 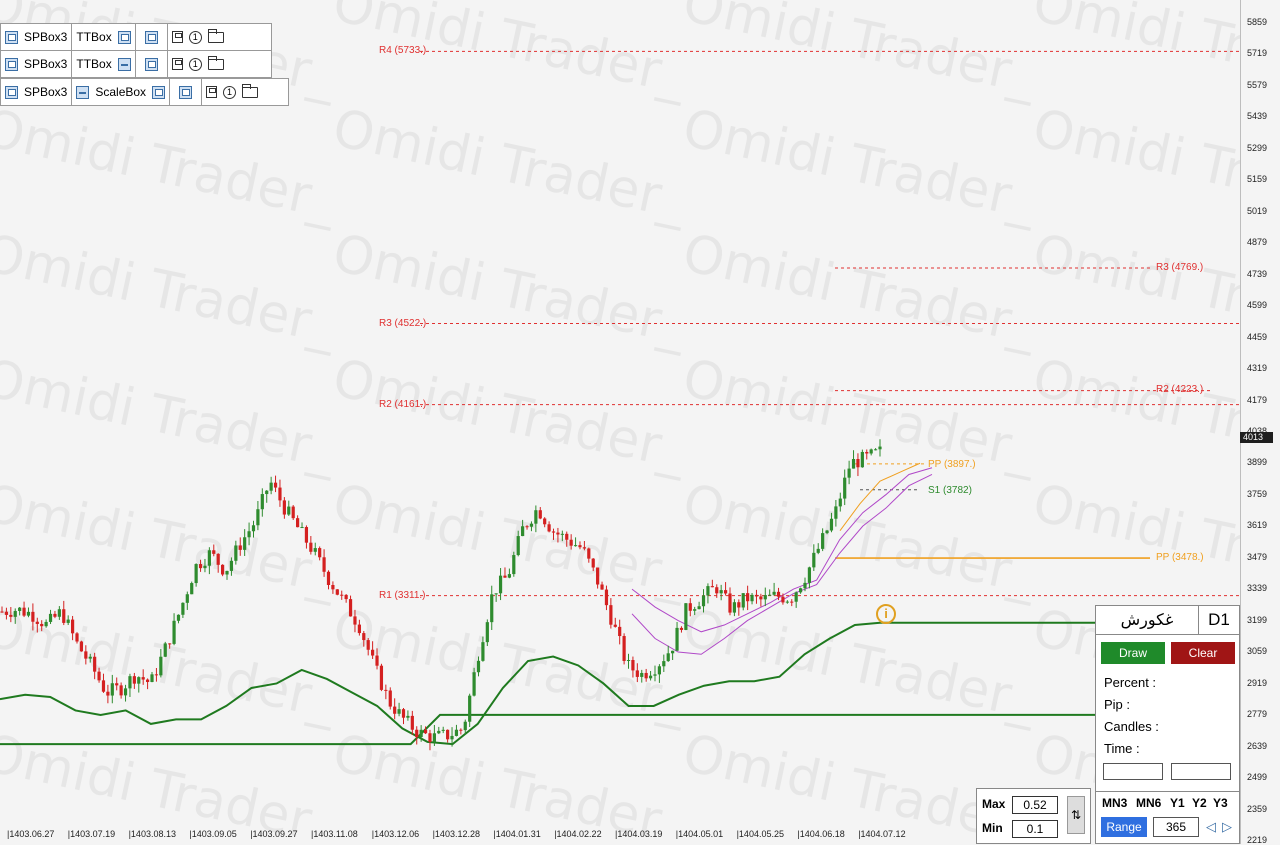 What do you see at coordinates (1133, 771) in the screenshot?
I see `time-from-field` at bounding box center [1133, 771].